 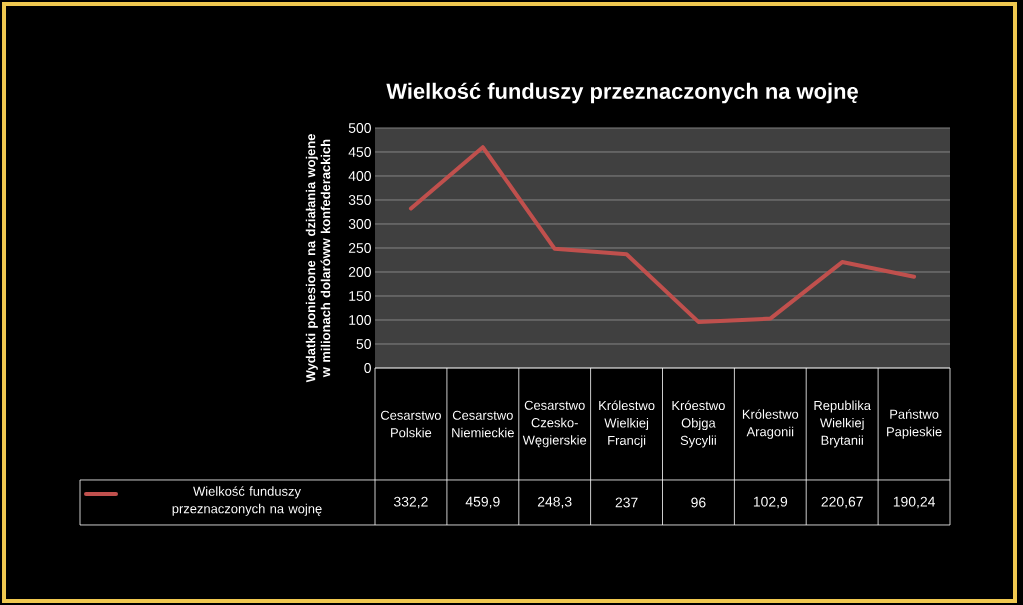 I want to click on data-label: 332,2, so click(x=410, y=502).